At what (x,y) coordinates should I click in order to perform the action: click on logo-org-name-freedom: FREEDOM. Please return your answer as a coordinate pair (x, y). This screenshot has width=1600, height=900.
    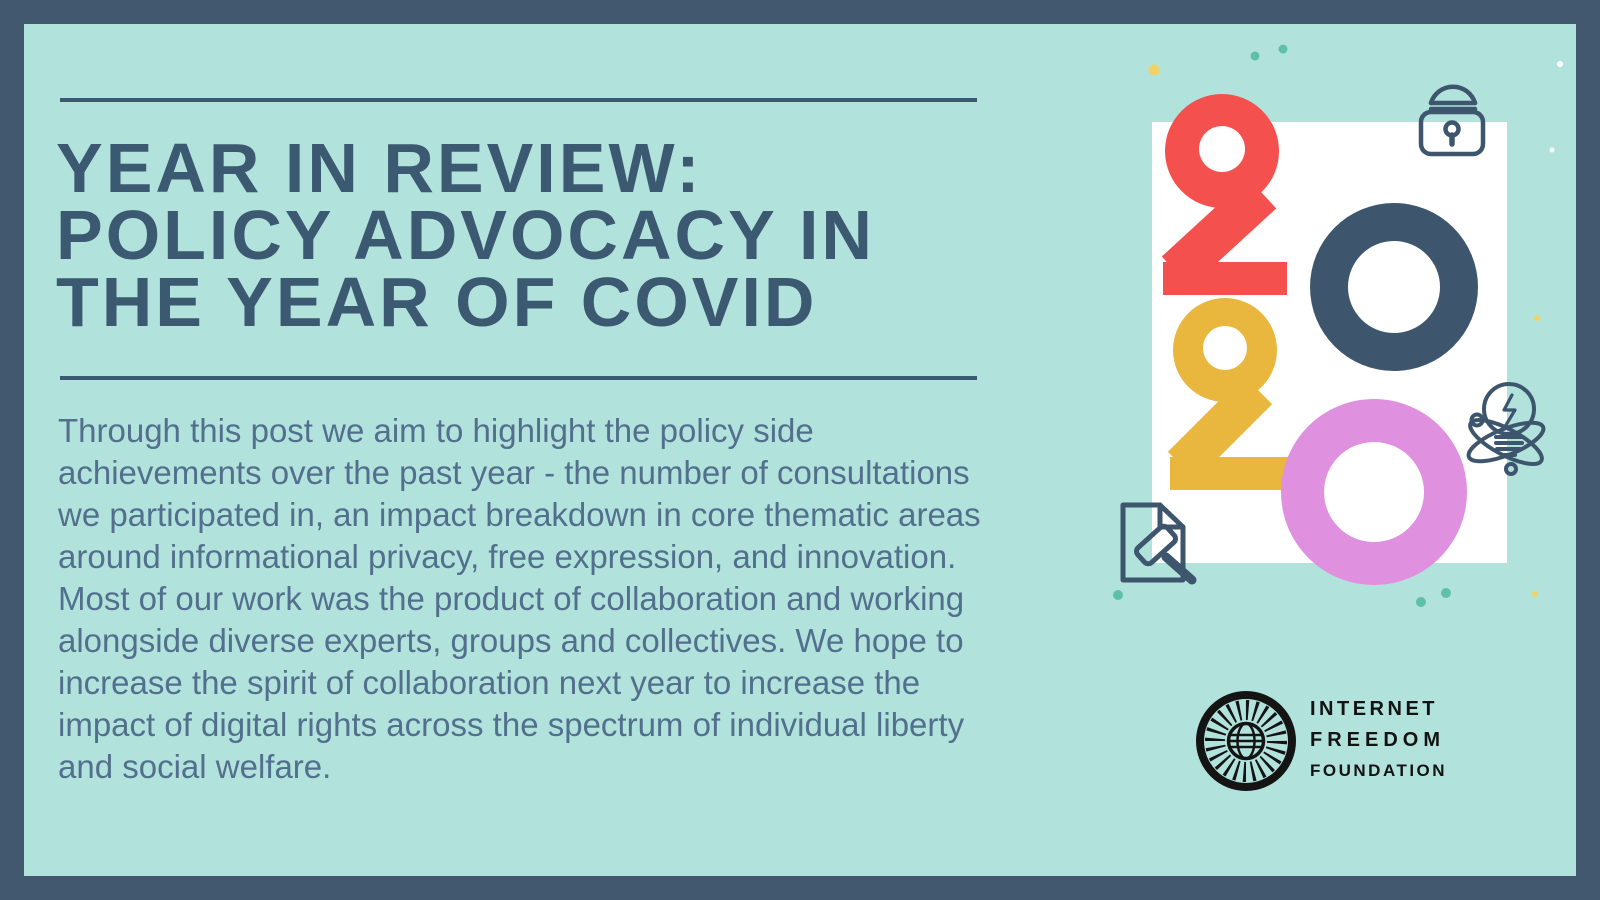
    Looking at the image, I should click on (1377, 740).